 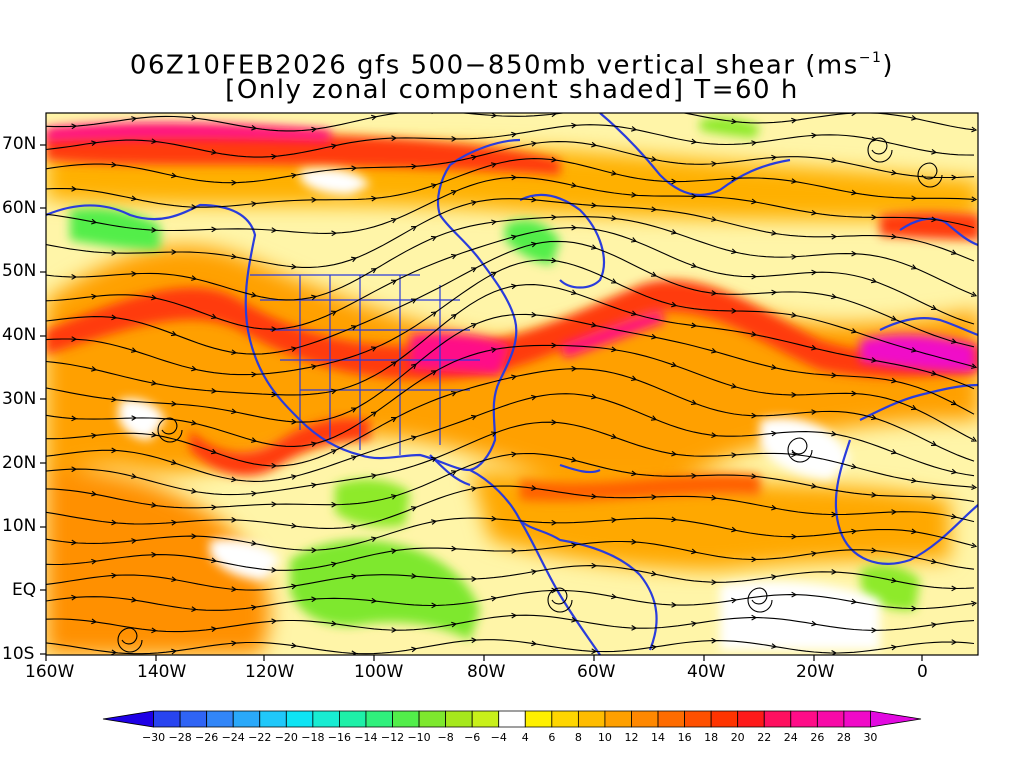 What do you see at coordinates (631, 737) in the screenshot?
I see `color-bar-label: 12` at bounding box center [631, 737].